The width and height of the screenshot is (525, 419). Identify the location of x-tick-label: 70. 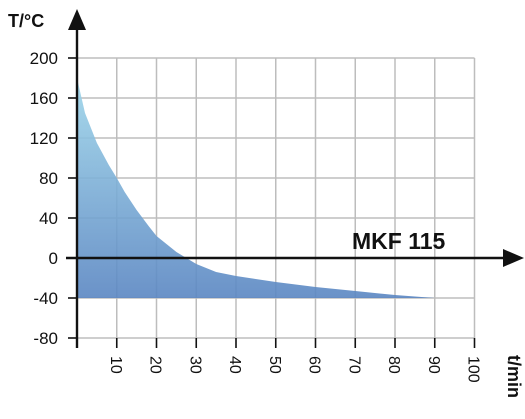
(353, 365).